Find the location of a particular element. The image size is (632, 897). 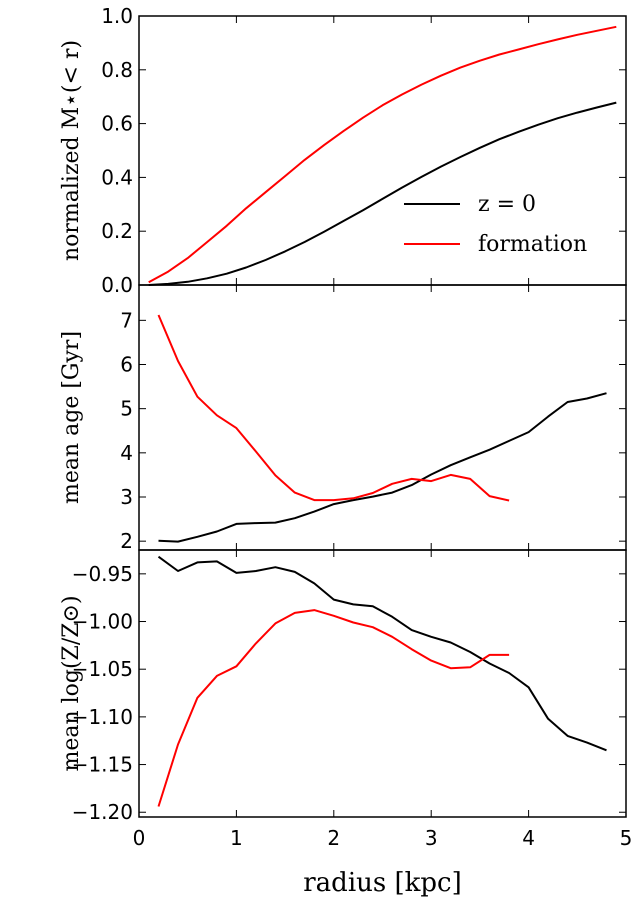

series-line-z0 is located at coordinates (382, 467).